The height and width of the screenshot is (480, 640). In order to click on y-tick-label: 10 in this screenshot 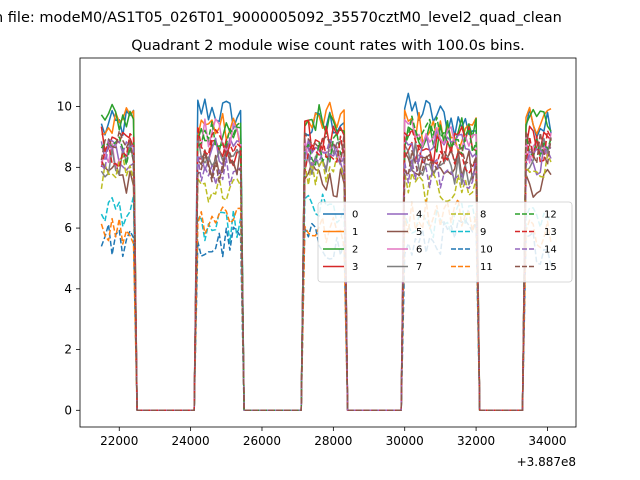, I will do `click(64, 107)`.